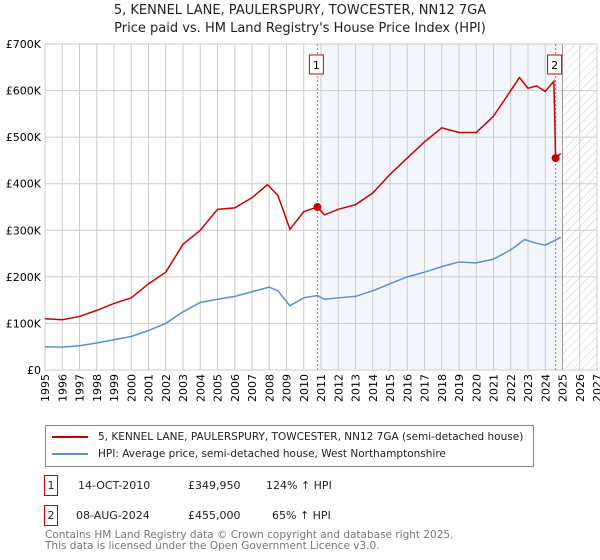  What do you see at coordinates (304, 388) in the screenshot?
I see `x-tick-label: 2010` at bounding box center [304, 388].